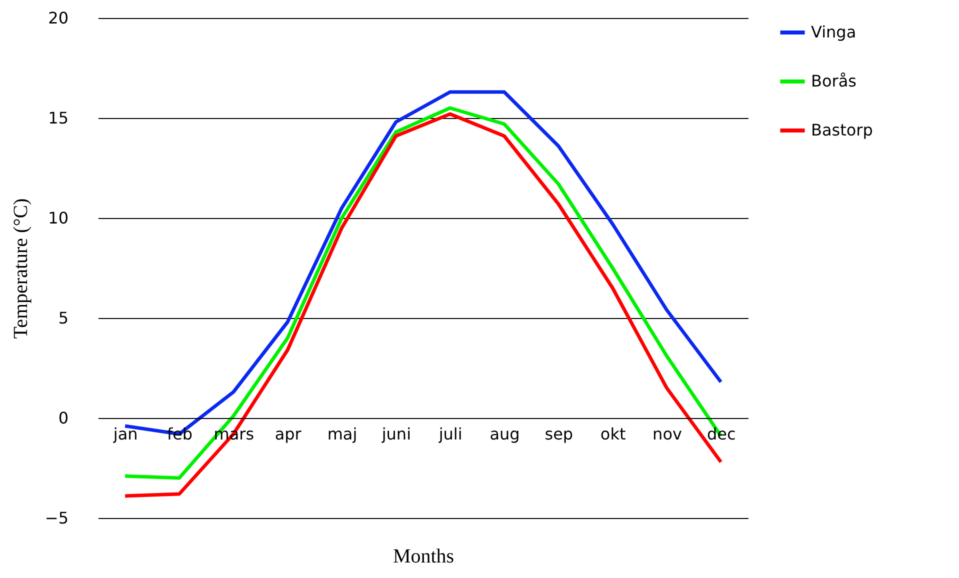 This screenshot has width=959, height=578. Describe the element at coordinates (288, 434) in the screenshot. I see `x-tick-label: apr` at that location.